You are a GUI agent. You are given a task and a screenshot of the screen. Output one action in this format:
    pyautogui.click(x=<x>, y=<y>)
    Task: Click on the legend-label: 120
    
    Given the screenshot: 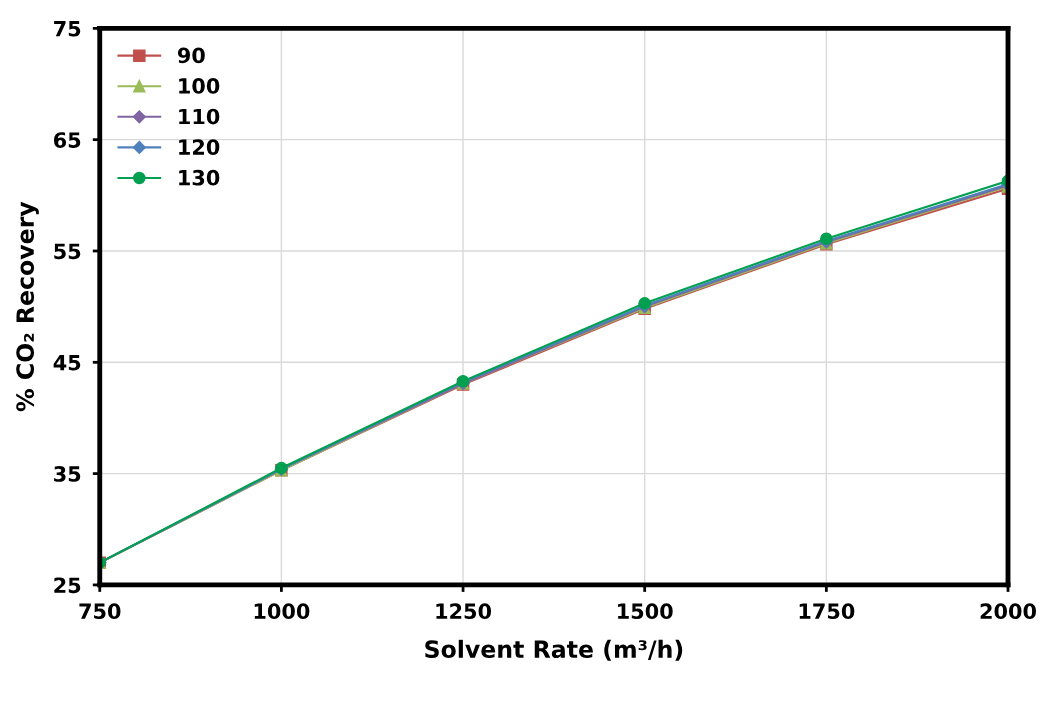 What is the action you would take?
    pyautogui.click(x=199, y=147)
    